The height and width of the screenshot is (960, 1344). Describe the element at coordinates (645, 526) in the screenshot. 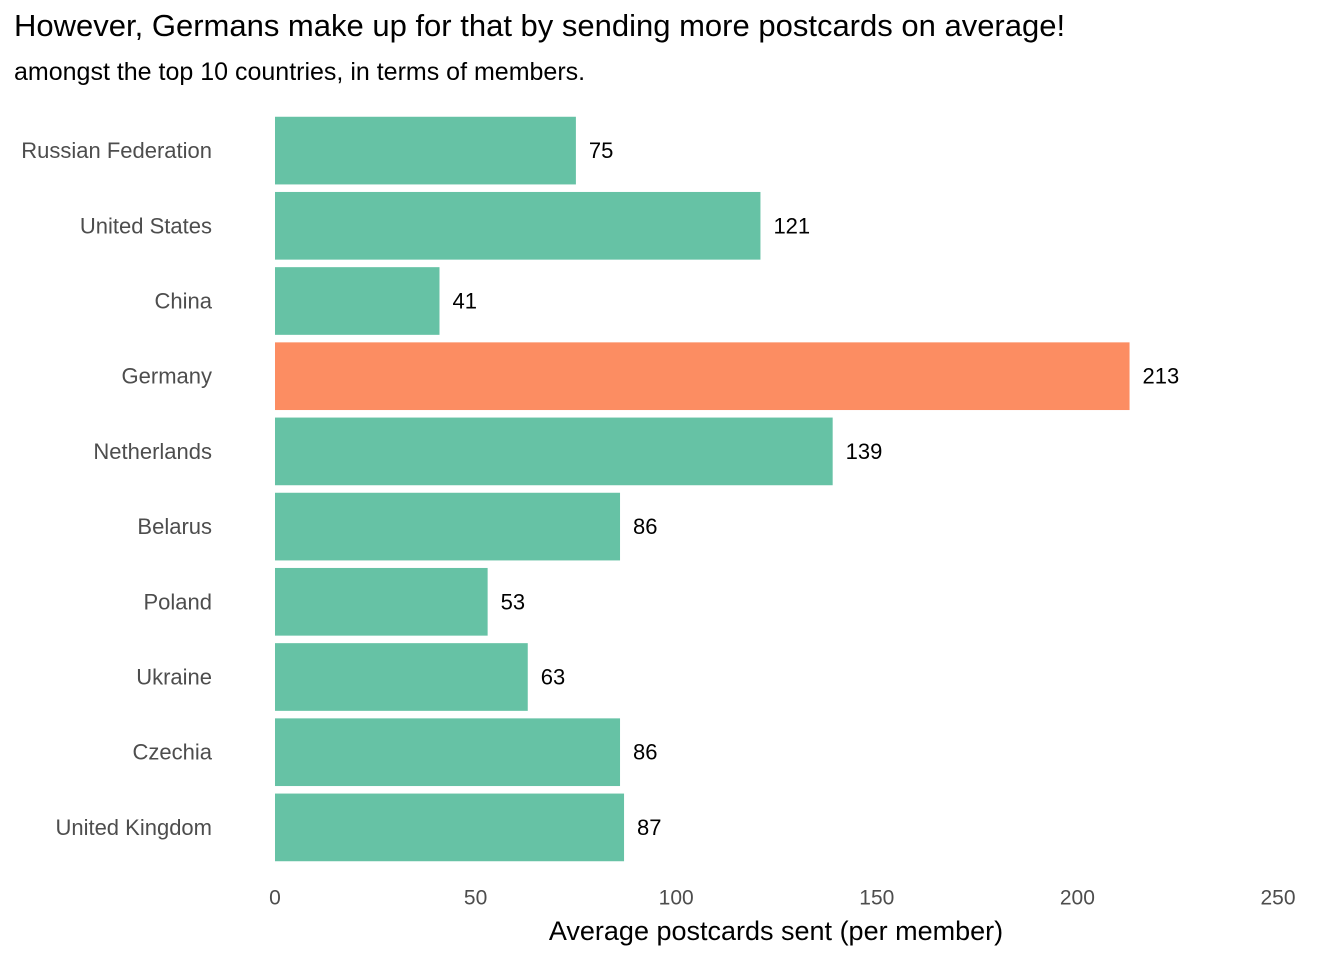

I see `value-label-belarus: 86` at that location.